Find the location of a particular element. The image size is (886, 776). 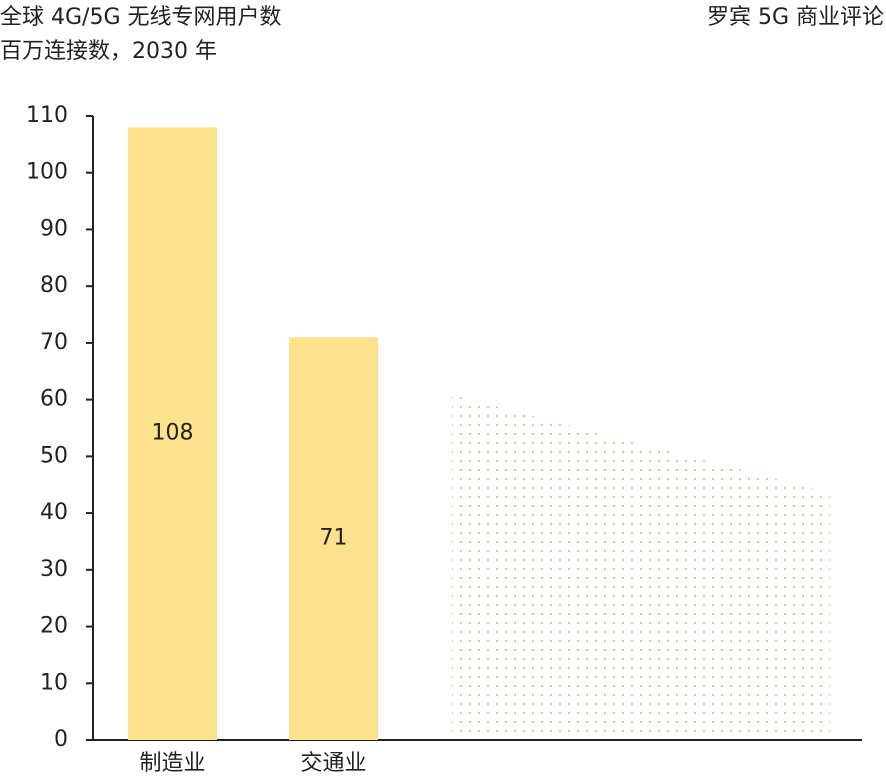

source: 罗宾 5G 商业评论 is located at coordinates (795, 17).